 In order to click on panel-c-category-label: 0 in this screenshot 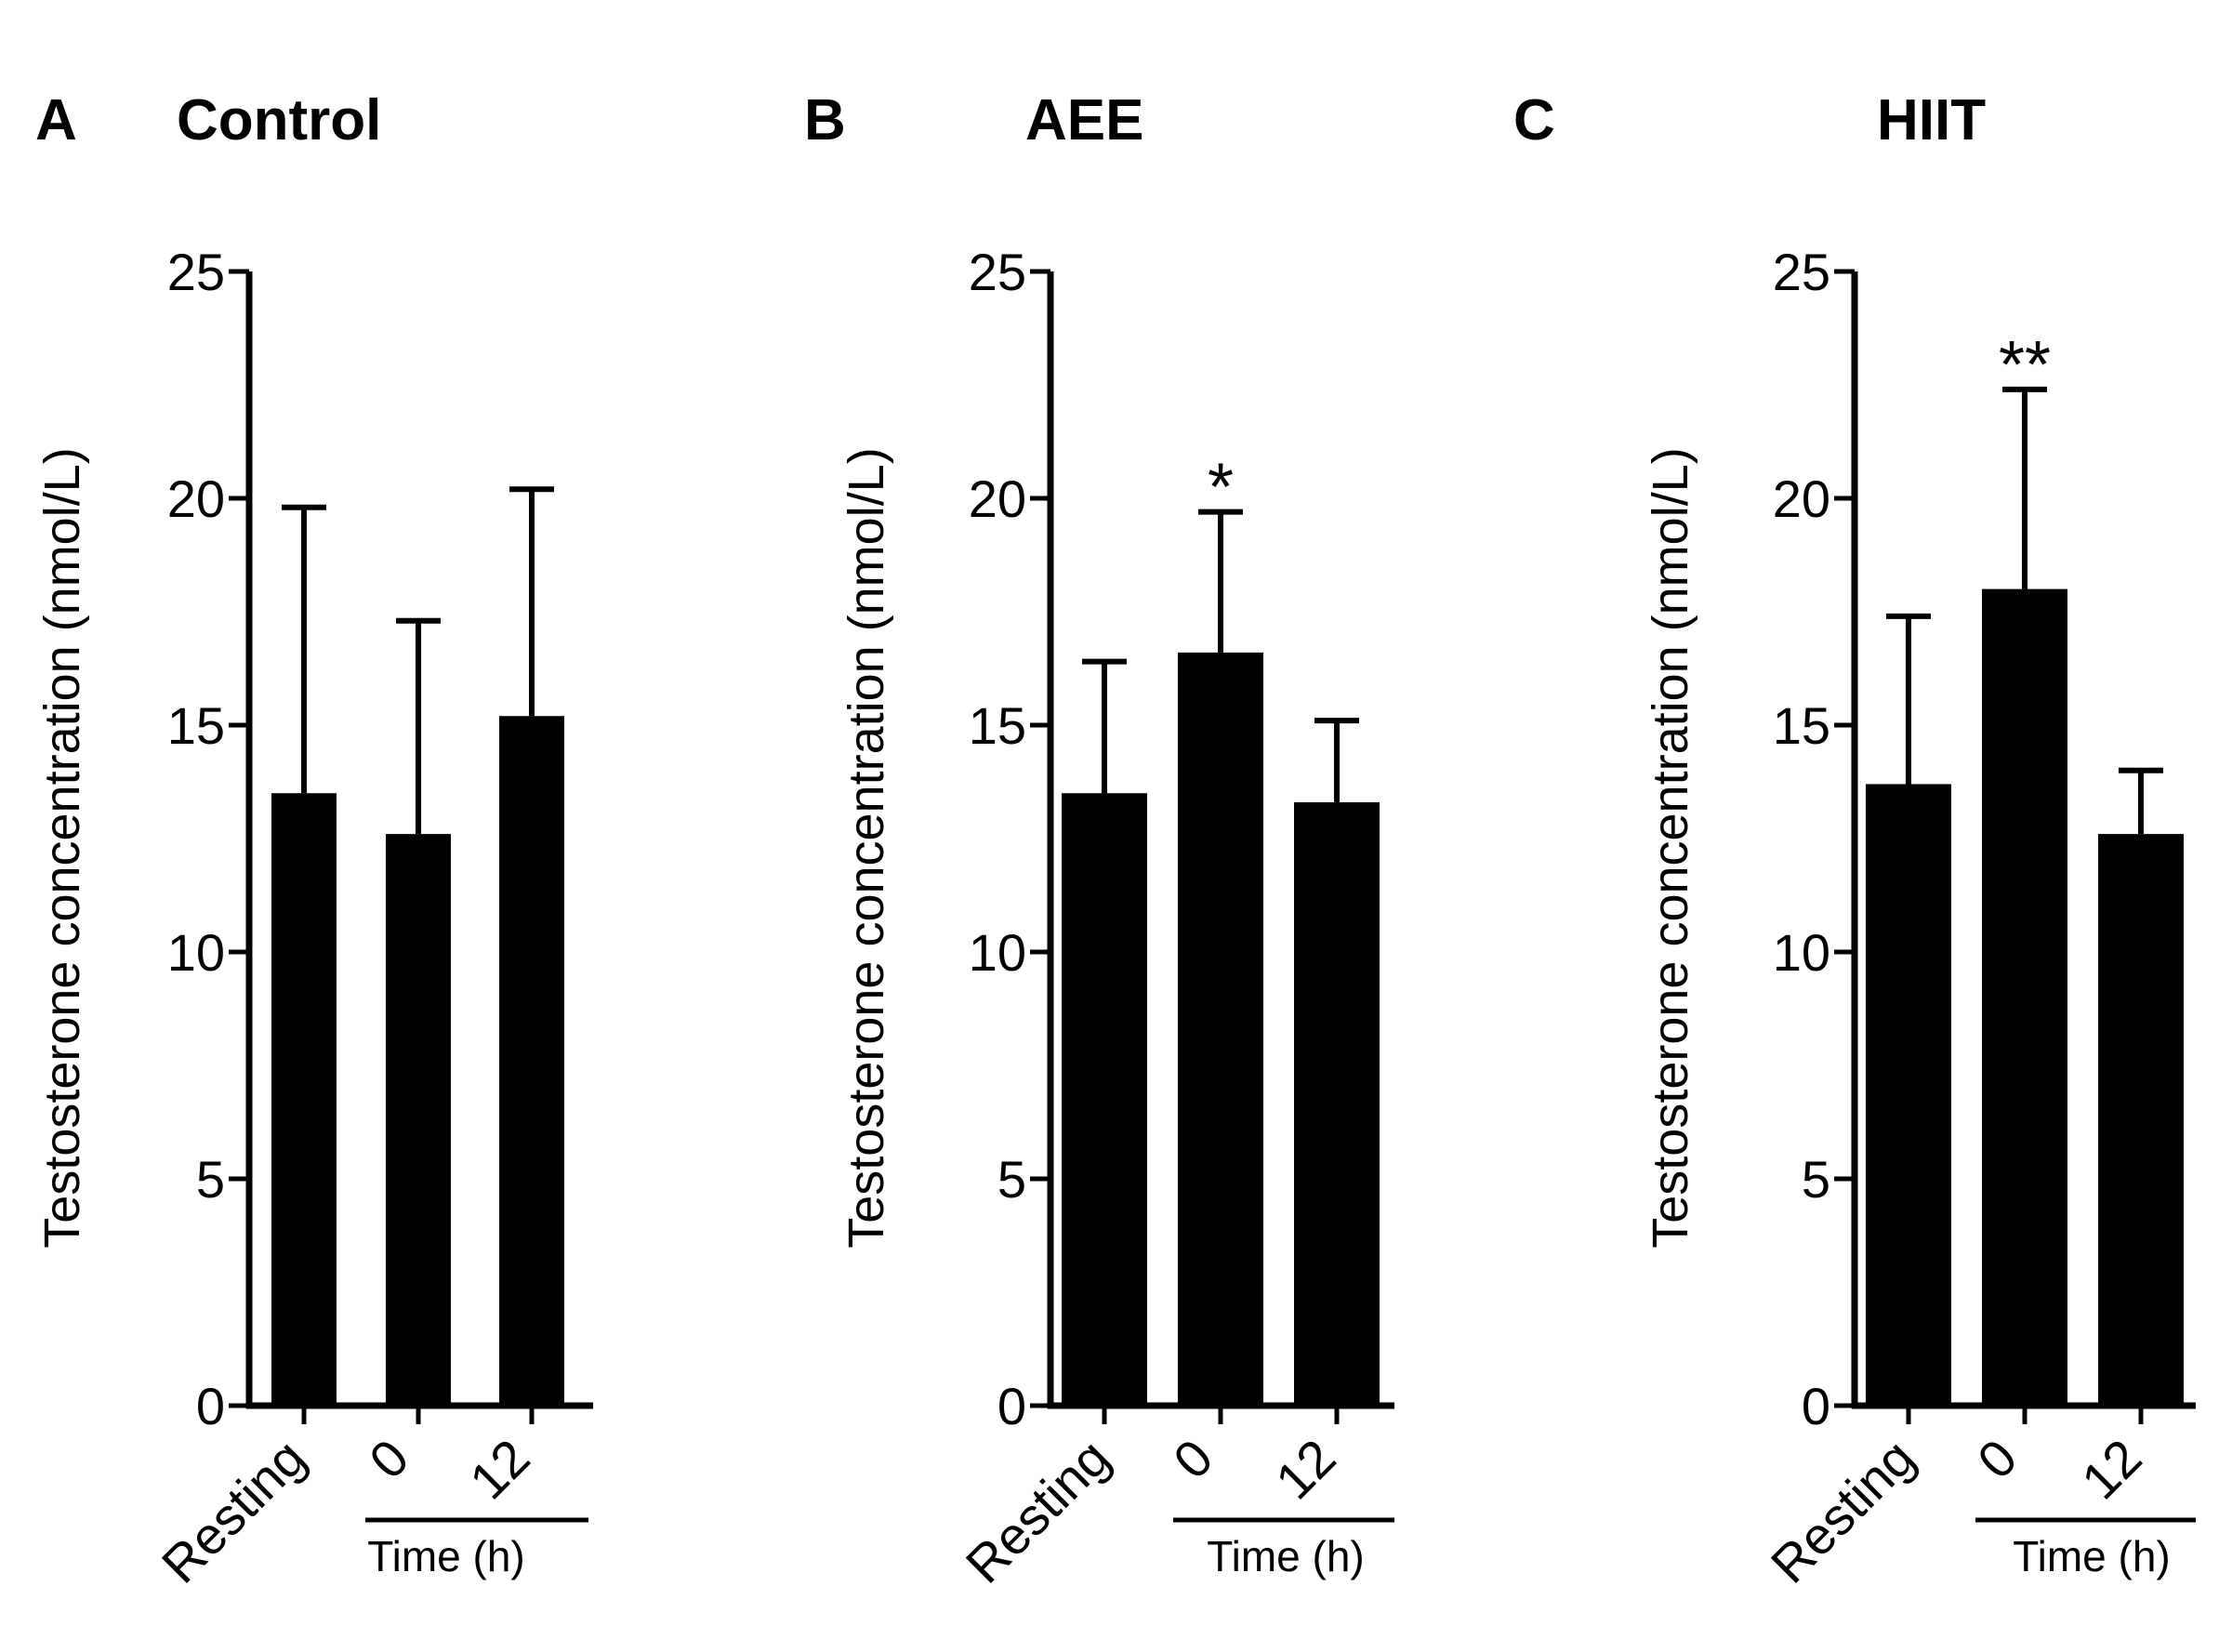, I will do `click(1997, 1459)`.